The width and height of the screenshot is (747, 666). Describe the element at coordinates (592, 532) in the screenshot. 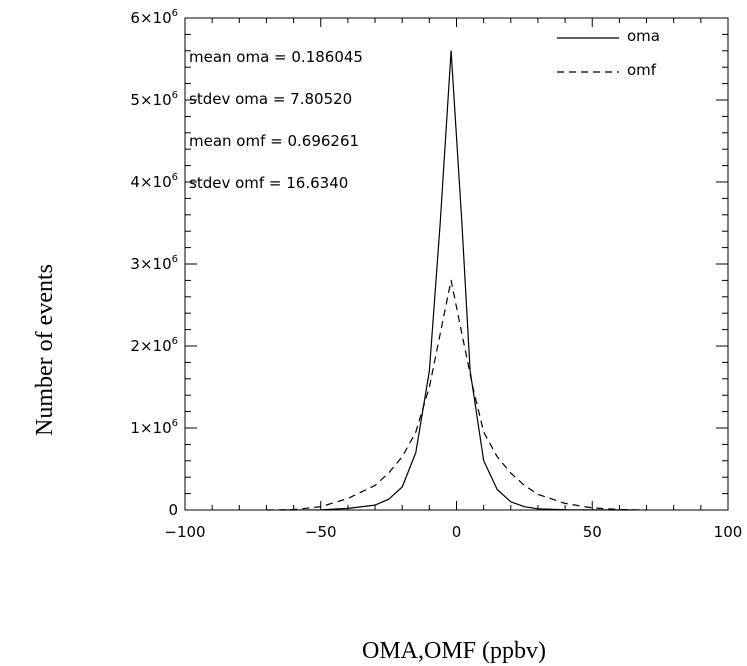

I see `x-tick-label: 50` at that location.